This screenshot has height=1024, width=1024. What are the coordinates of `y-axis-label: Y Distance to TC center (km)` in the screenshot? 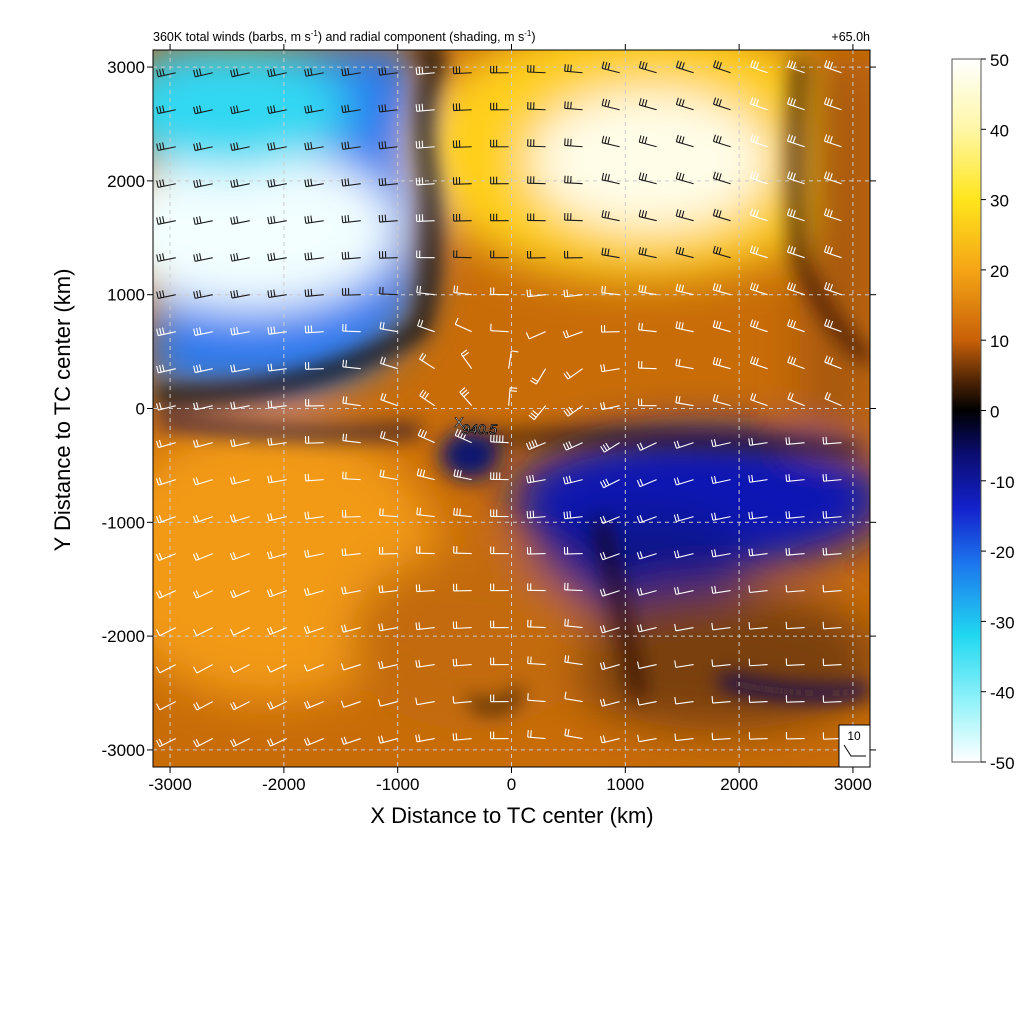 It's located at (62, 410).